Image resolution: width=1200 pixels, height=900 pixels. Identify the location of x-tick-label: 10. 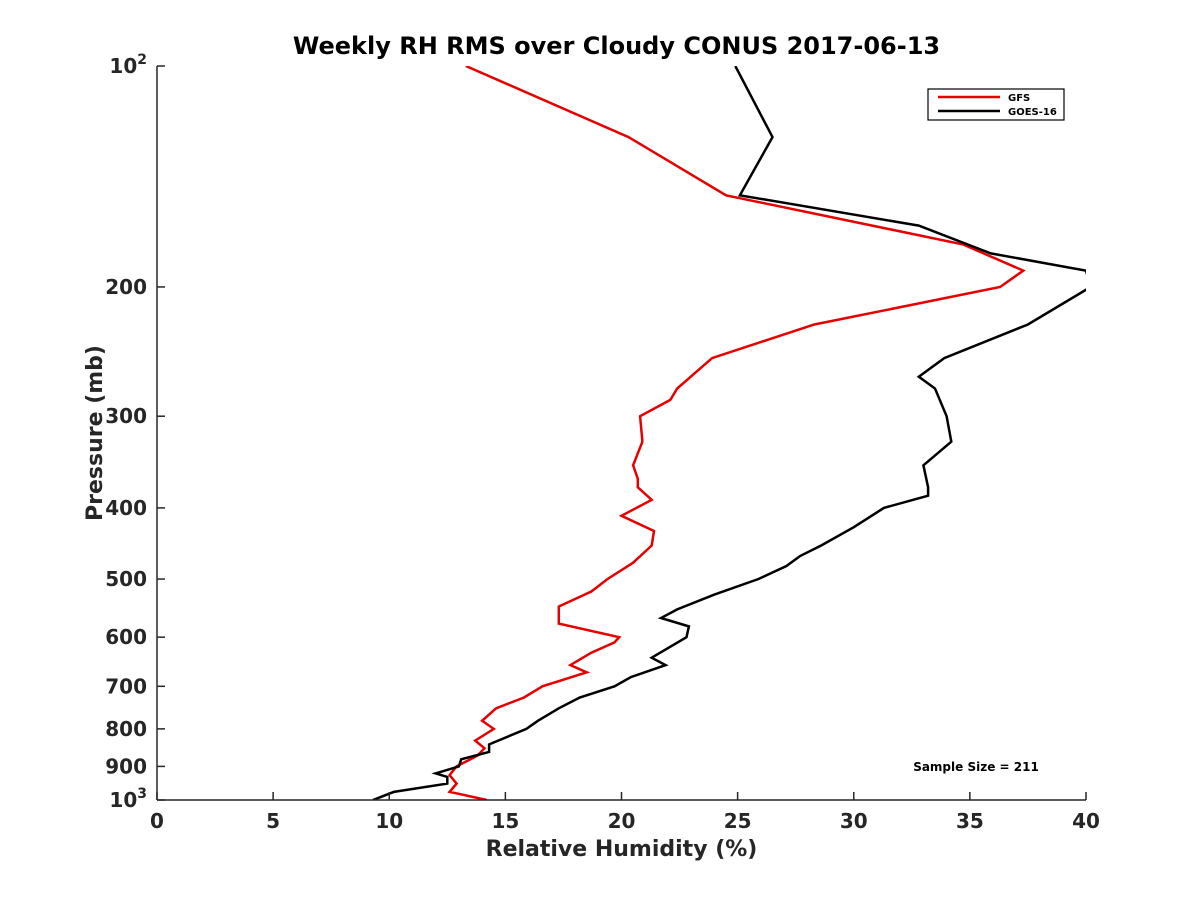
(389, 821).